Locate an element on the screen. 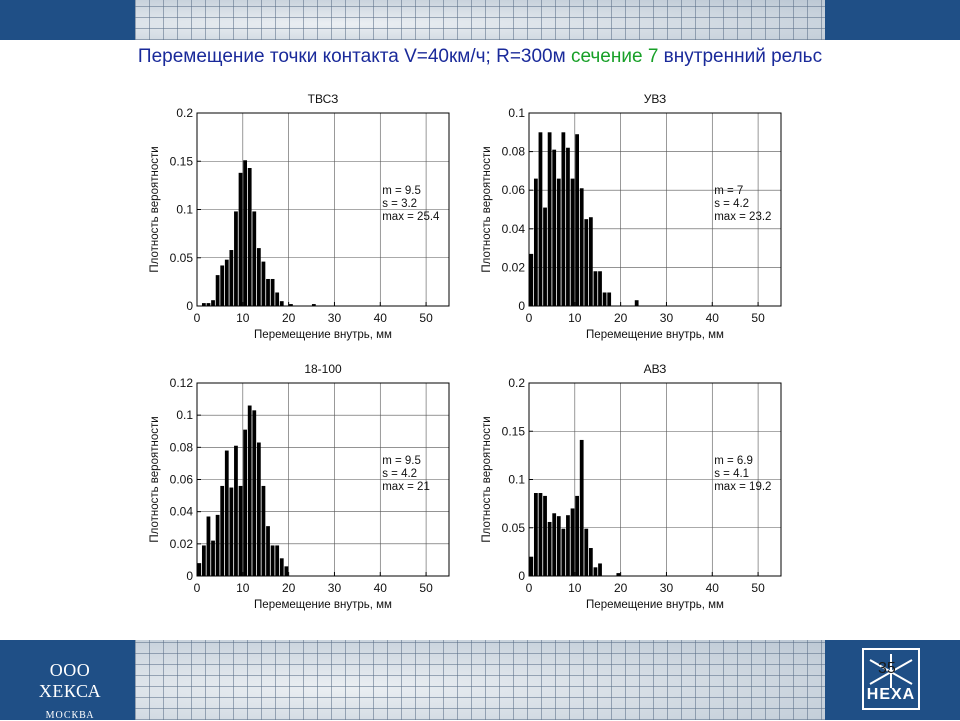  plot-frame is located at coordinates (655, 209).